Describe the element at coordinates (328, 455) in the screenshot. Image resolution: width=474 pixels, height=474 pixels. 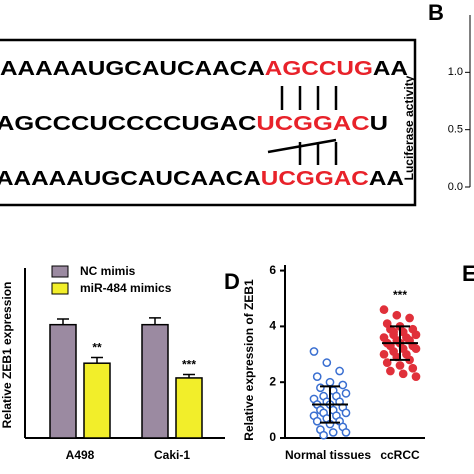
I see `x-tick-label: Normal tissues` at that location.